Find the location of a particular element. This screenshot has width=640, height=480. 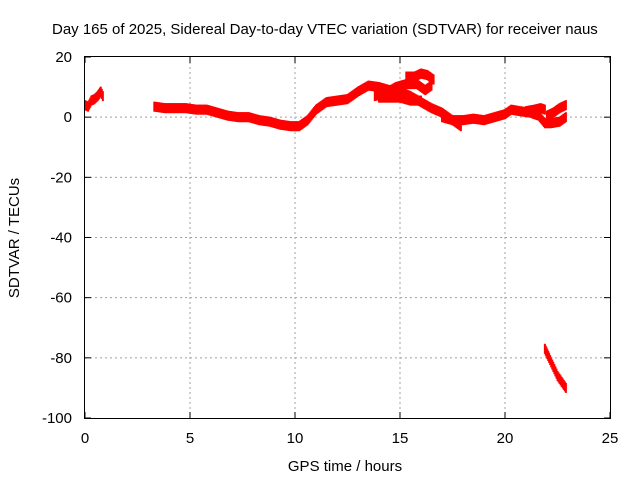

x-tick-label: 10 is located at coordinates (295, 438).